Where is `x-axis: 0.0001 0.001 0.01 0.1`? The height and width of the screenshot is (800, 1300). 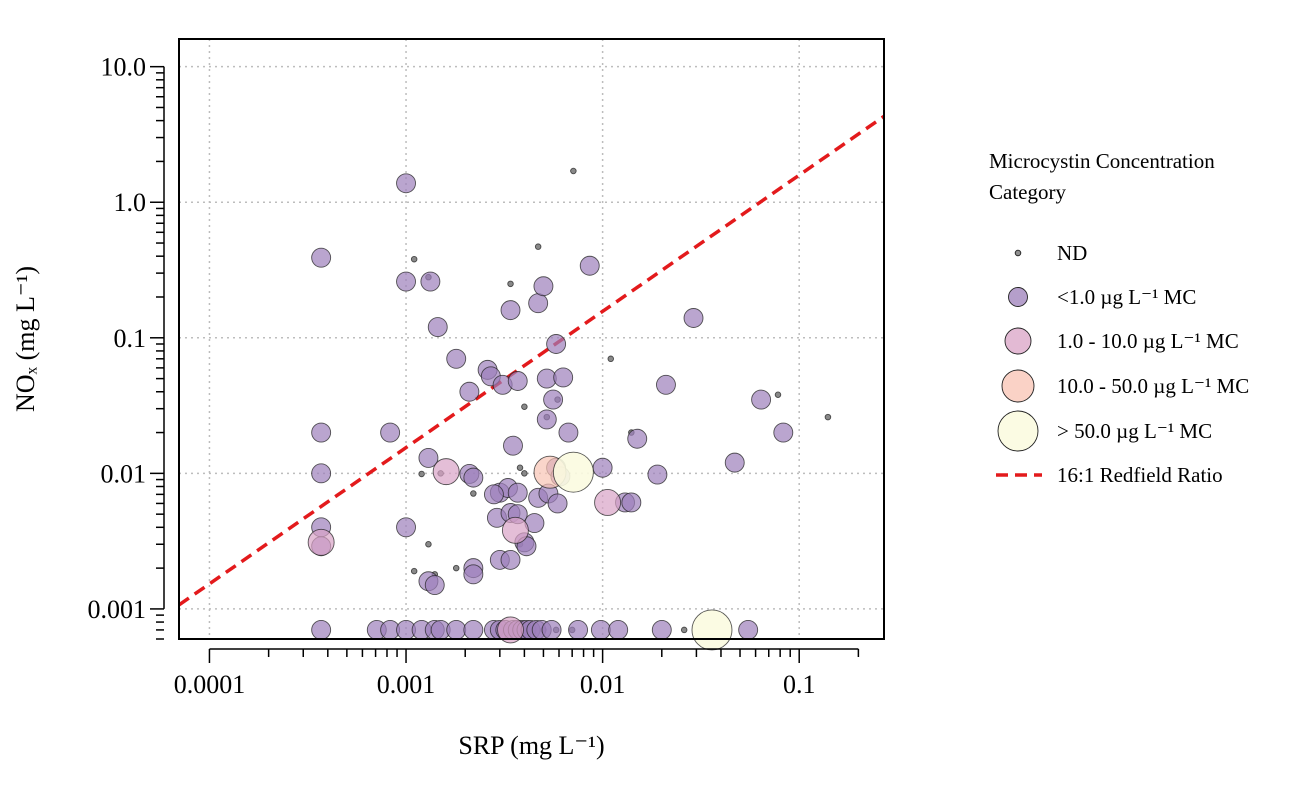
x-axis: 0.0001 0.001 0.01 0.1 is located at coordinates (517, 673).